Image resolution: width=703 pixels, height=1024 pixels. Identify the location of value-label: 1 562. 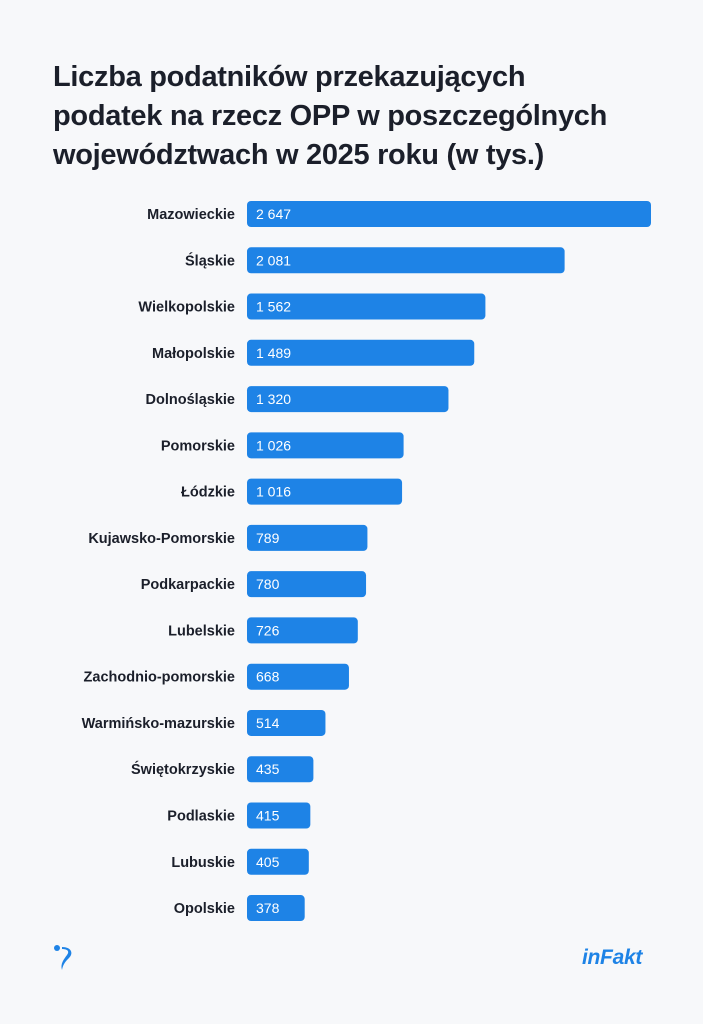
(273, 307).